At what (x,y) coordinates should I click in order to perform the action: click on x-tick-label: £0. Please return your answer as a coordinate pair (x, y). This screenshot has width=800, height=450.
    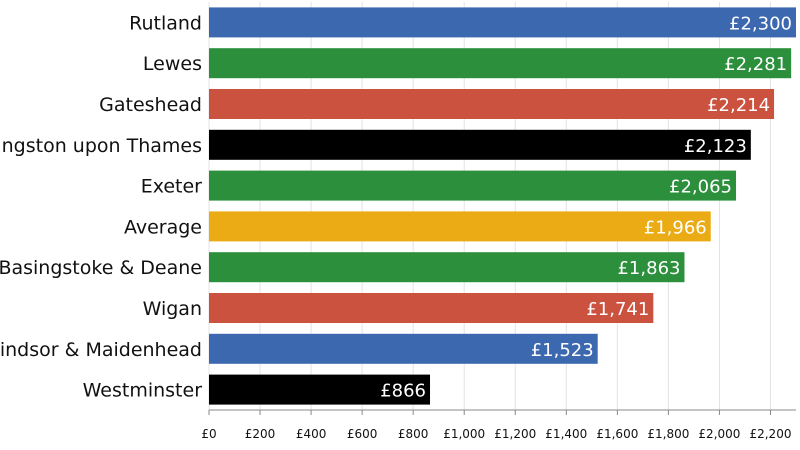
    Looking at the image, I should click on (208, 434).